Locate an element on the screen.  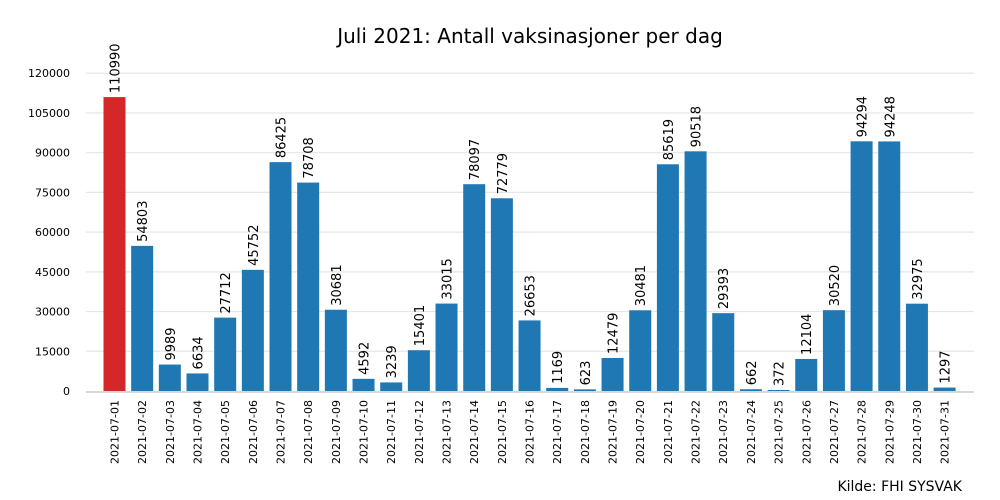
y-tick-label: 30000 is located at coordinates (52, 312).